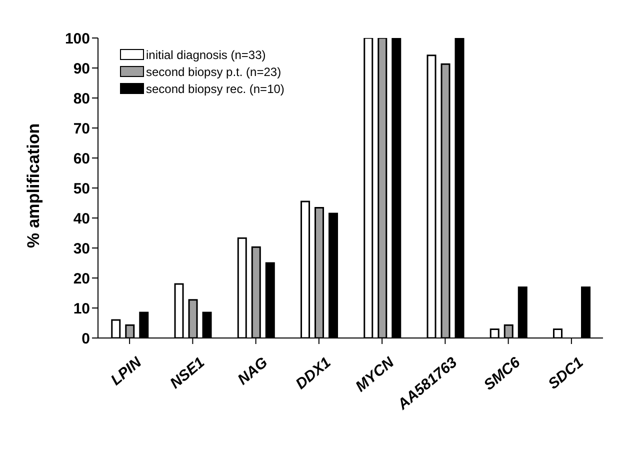 The height and width of the screenshot is (450, 633). Describe the element at coordinates (81, 129) in the screenshot. I see `y-tick-label: 70` at that location.